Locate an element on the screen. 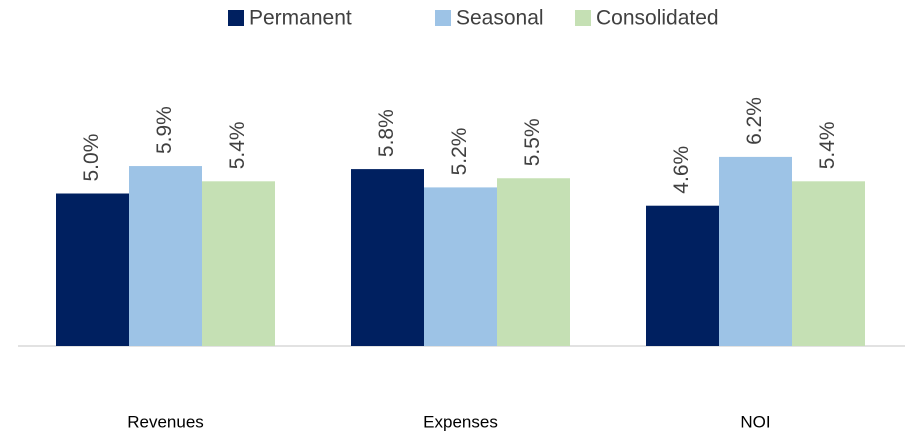  value-label: 5.8% is located at coordinates (386, 133).